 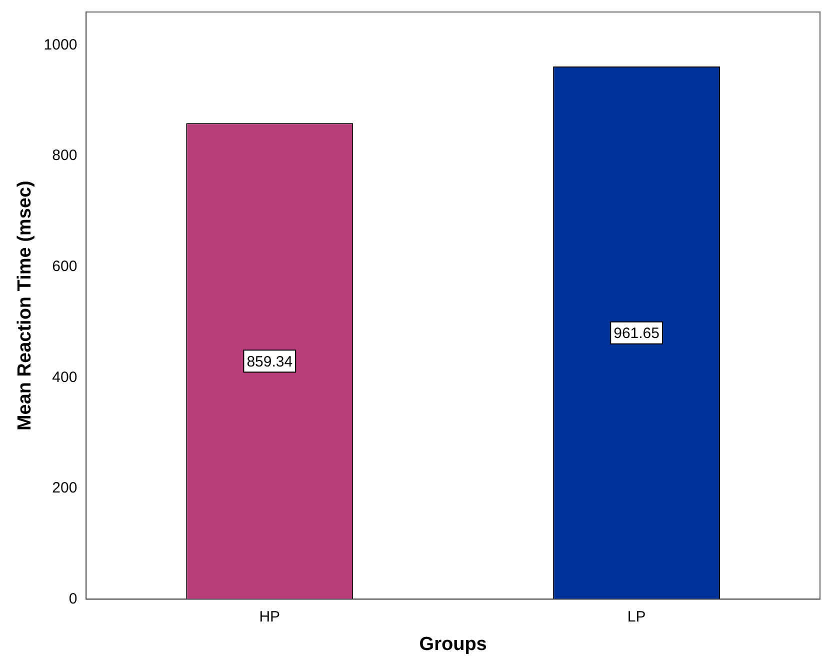 What do you see at coordinates (65, 266) in the screenshot?
I see `y-tick-label: 600` at bounding box center [65, 266].